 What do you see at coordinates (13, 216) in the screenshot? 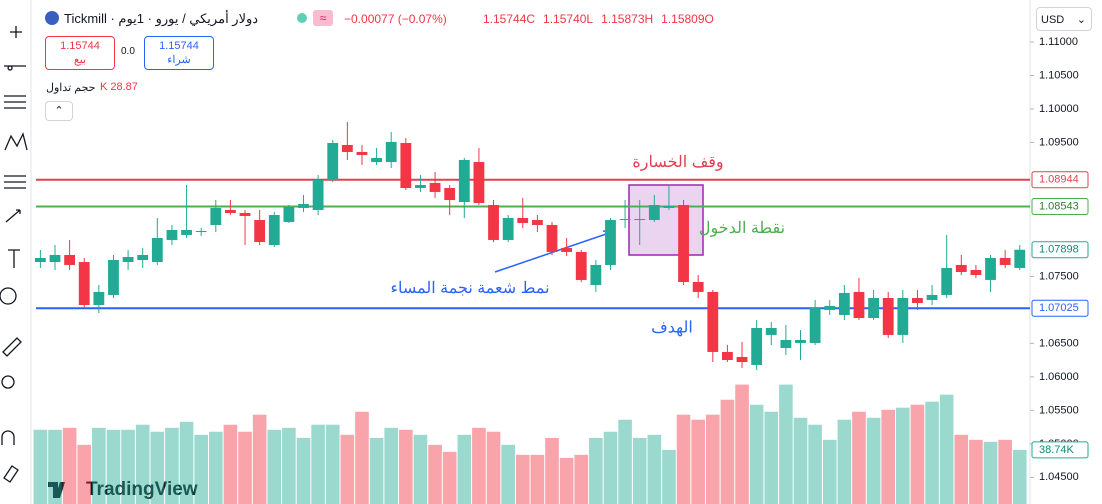
I see `brush-icon` at bounding box center [13, 216].